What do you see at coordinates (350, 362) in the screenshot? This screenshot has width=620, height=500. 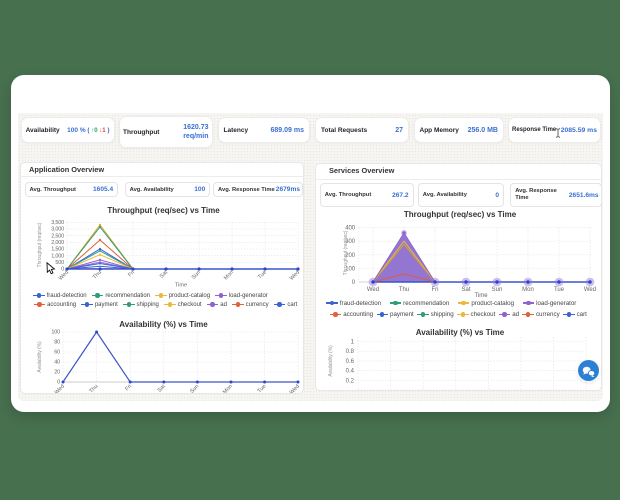 I see `svg-text: 0.6` at bounding box center [350, 362].